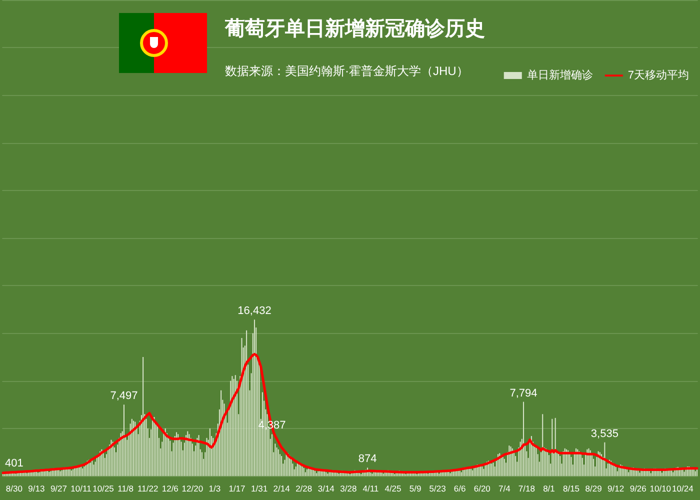 The height and width of the screenshot is (500, 700). I want to click on data-label: 874, so click(367, 459).